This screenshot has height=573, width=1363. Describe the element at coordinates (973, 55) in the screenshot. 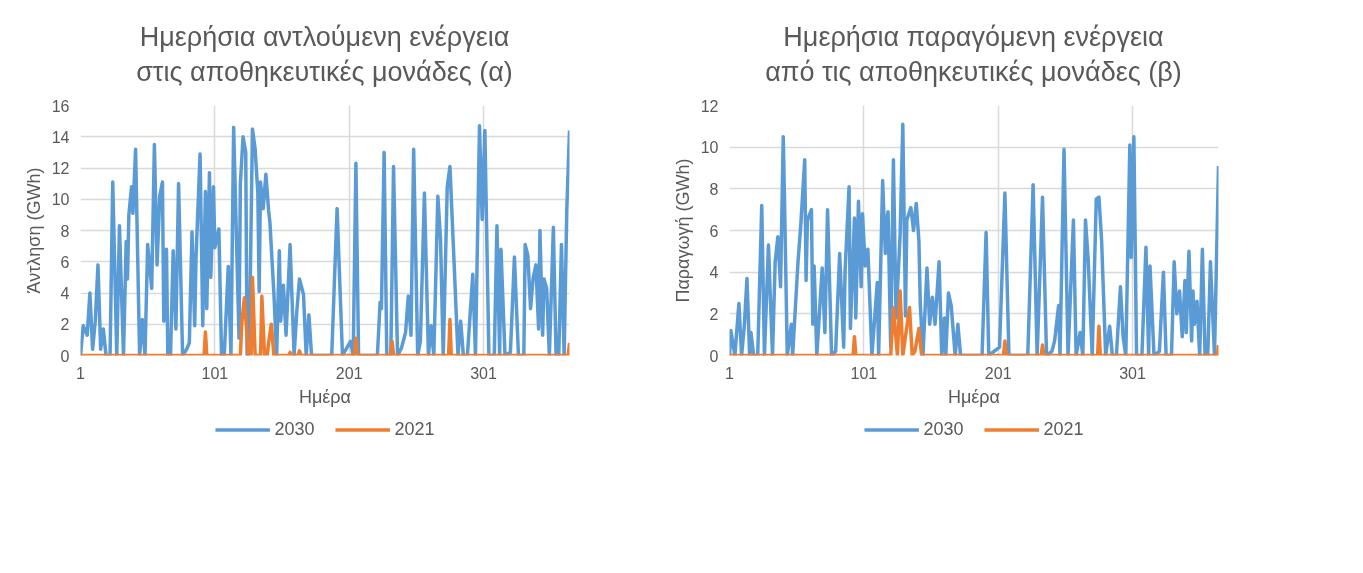

I see `chart-title: Ημερήσια παραγόμενη ενέργεια από τις αποθηκευτικές μονάδες (β)` at that location.